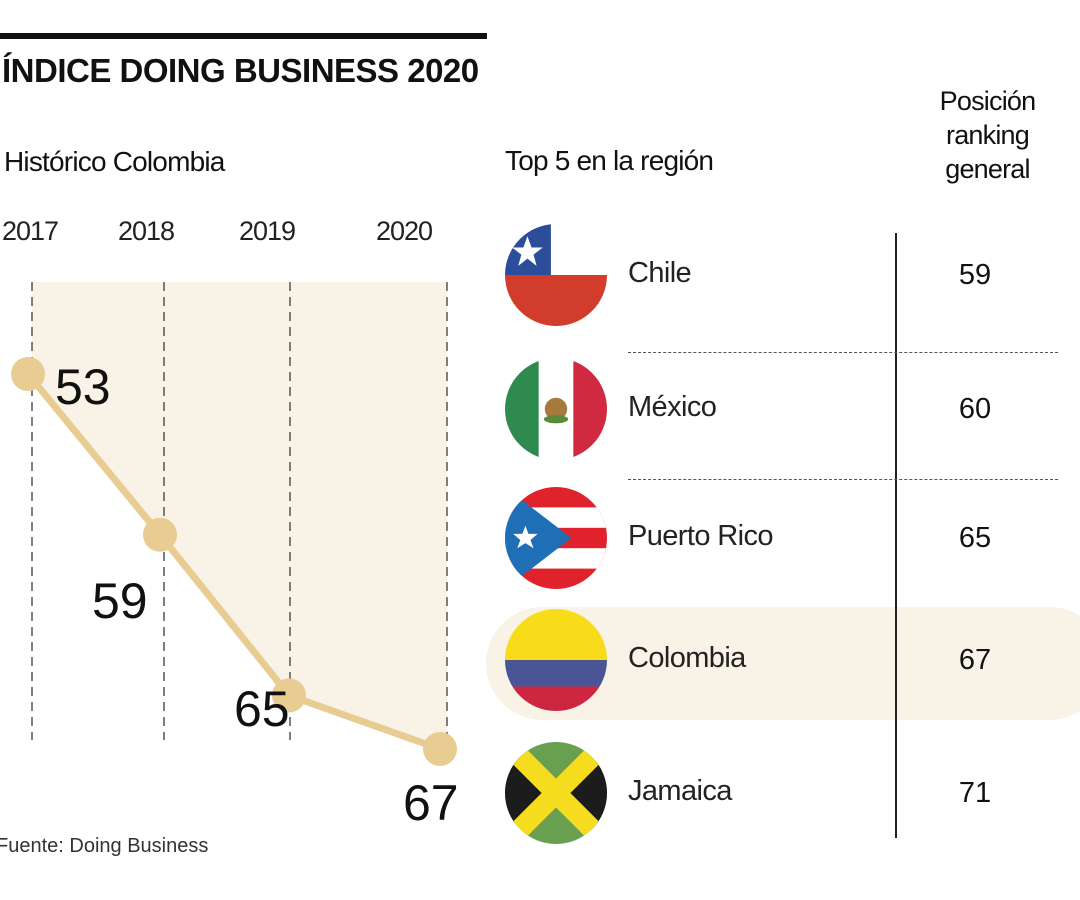  I want to click on rank-header: Posición ranking general, so click(987, 135).